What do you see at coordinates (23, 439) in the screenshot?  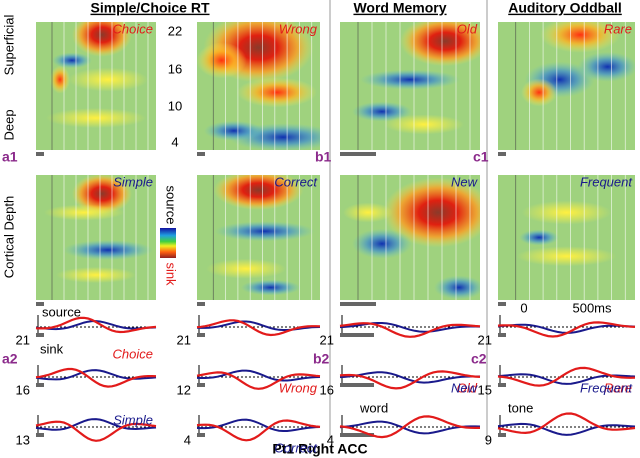 I see `channel-label: 13` at bounding box center [23, 439].